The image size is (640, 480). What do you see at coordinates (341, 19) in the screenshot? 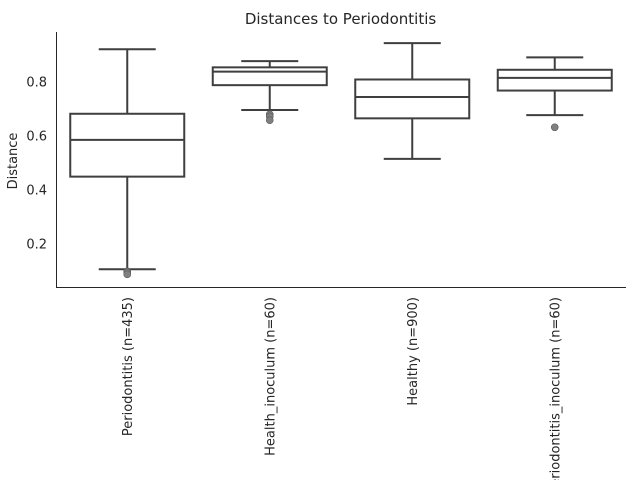
I see `chart-title: Distances to Periodontitis` at bounding box center [341, 19].